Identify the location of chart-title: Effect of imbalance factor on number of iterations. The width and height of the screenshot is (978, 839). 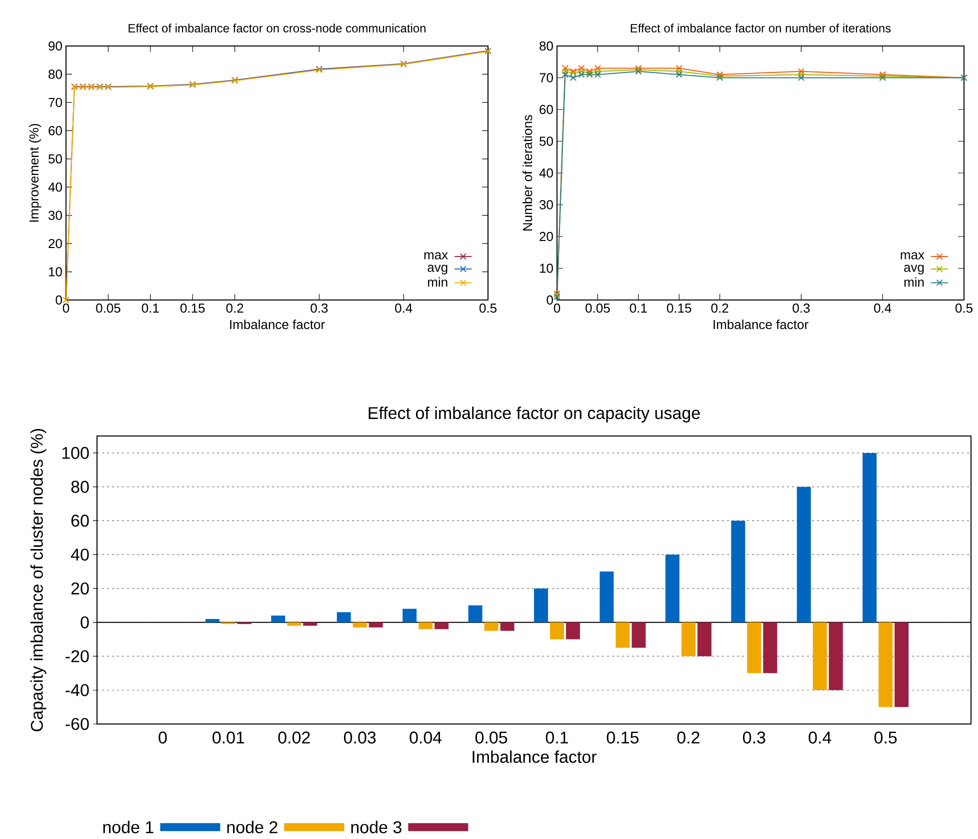
(760, 28).